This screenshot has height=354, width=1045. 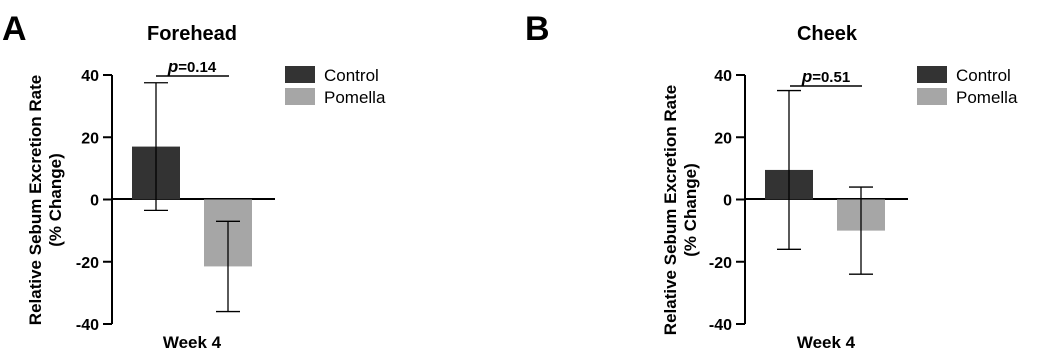 I want to click on p-value-text: =0.51, so click(x=831, y=77).